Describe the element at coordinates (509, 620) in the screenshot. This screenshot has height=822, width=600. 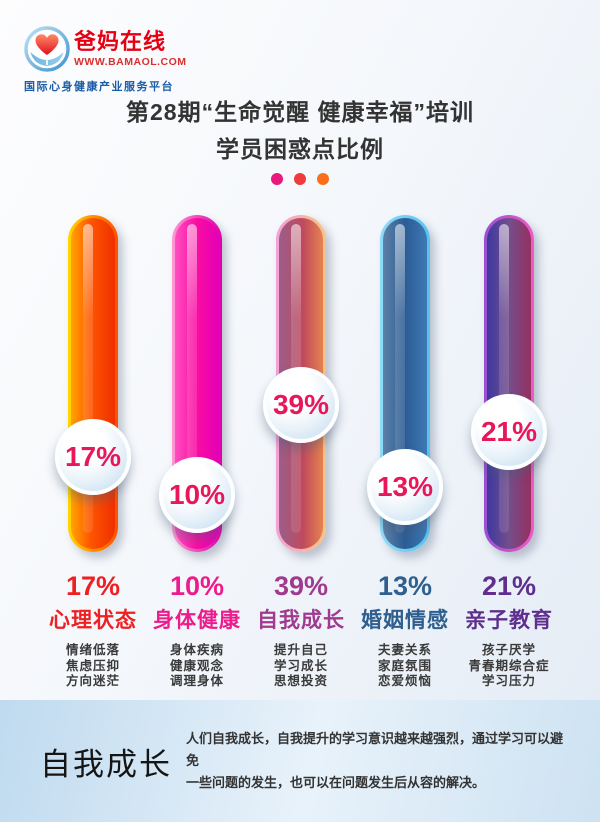
I see `stat-category: 亲子教育` at that location.